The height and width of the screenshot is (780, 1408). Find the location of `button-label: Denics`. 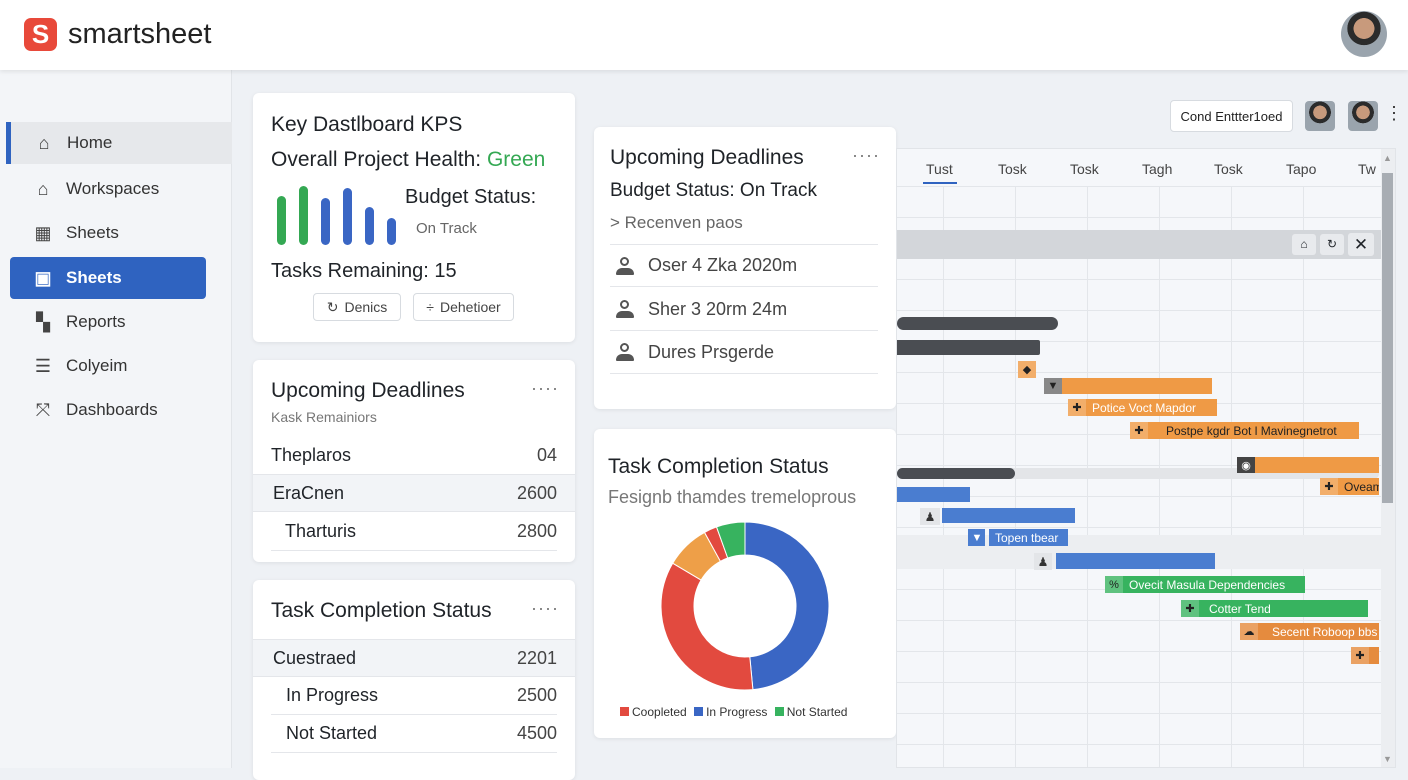

button-label: Denics is located at coordinates (366, 307).